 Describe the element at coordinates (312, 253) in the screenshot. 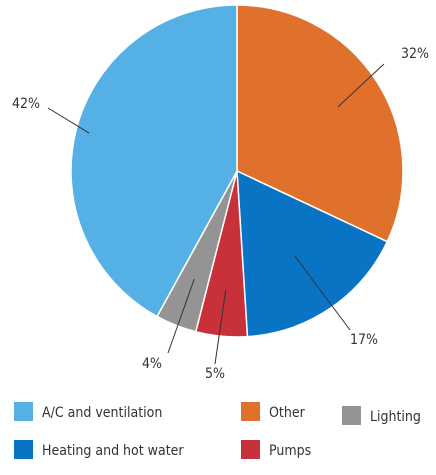

I see `pie-slice-heating-and-hot-water` at that location.